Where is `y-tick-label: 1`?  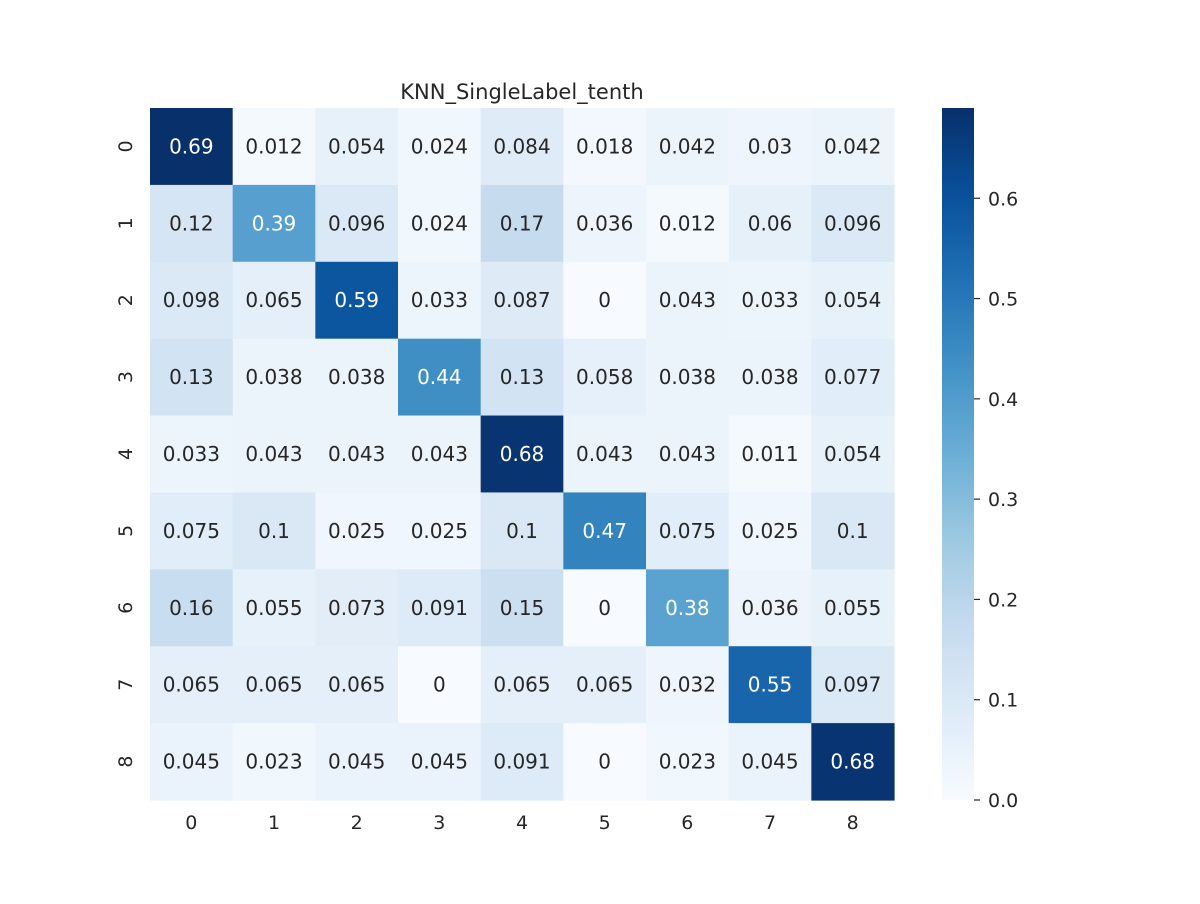 y-tick-label: 1 is located at coordinates (126, 223).